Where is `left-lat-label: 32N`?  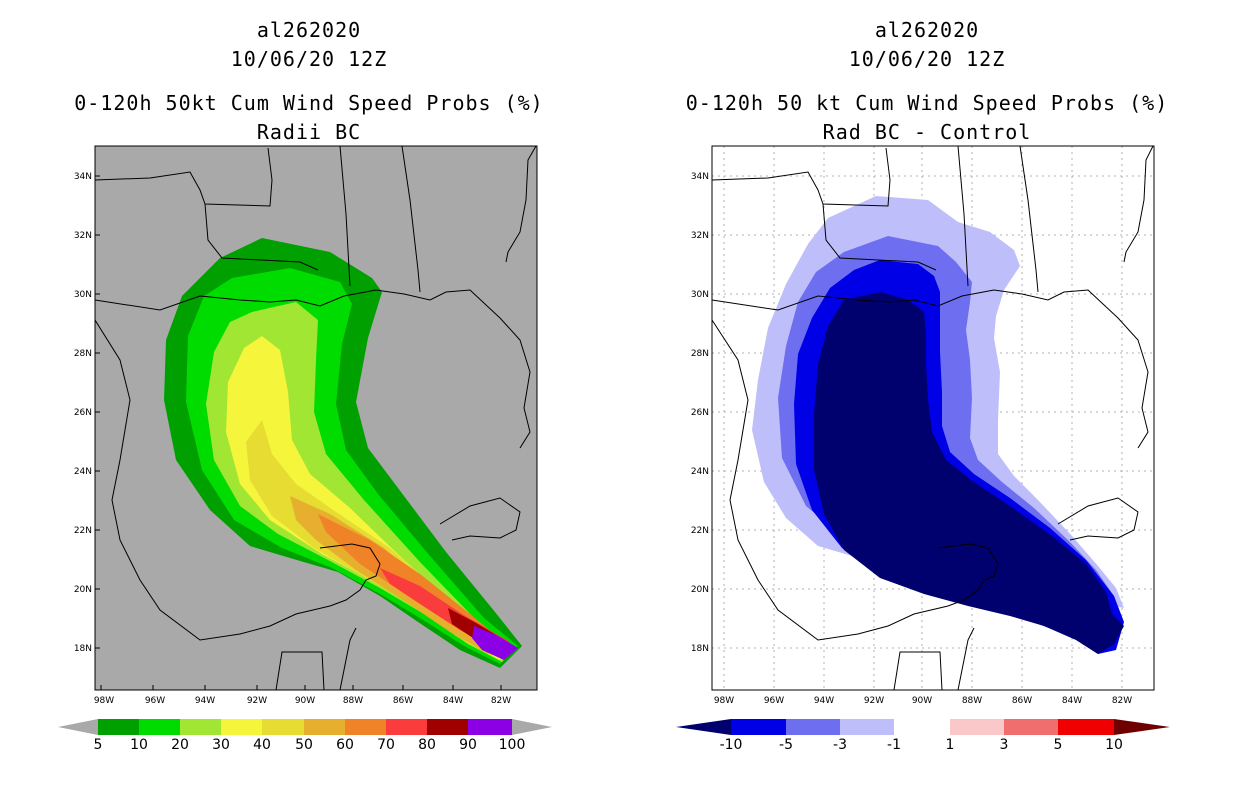 left-lat-label: 32N is located at coordinates (83, 236).